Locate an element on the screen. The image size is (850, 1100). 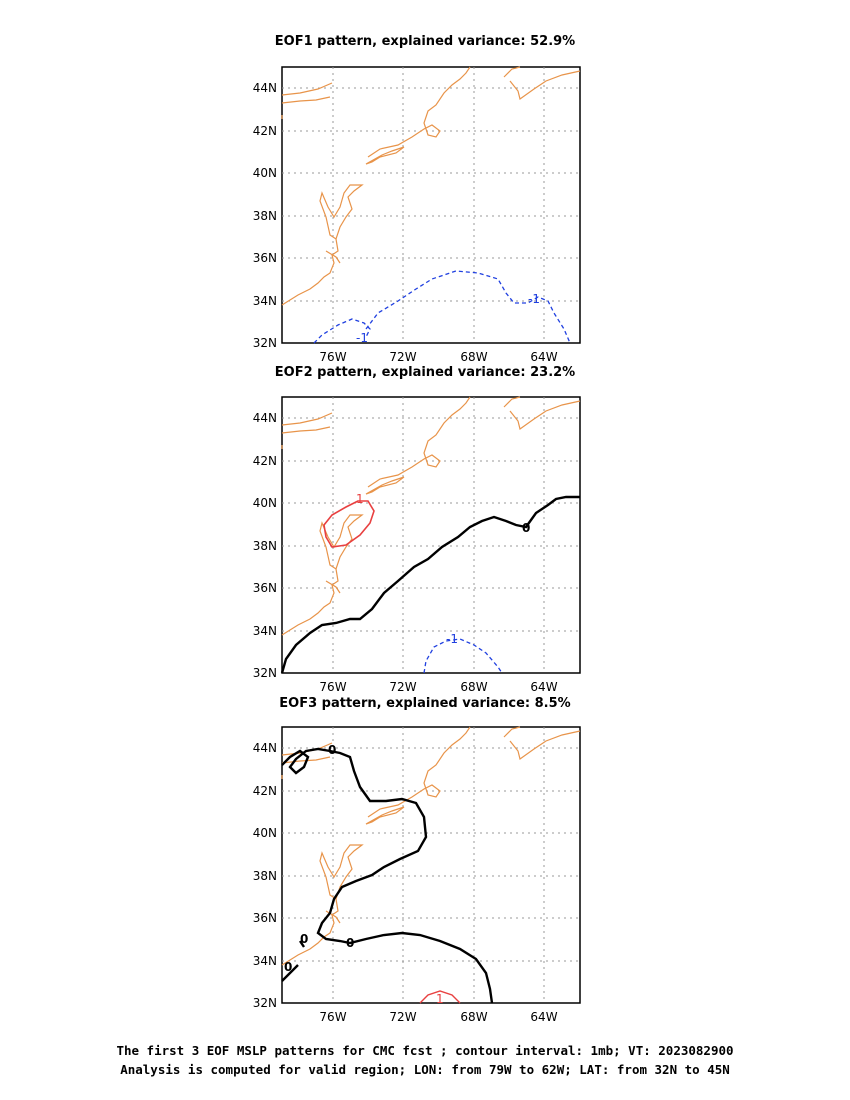
panel-2-title: EOF2 pattern, explained variance: 23.2% is located at coordinates (425, 372).